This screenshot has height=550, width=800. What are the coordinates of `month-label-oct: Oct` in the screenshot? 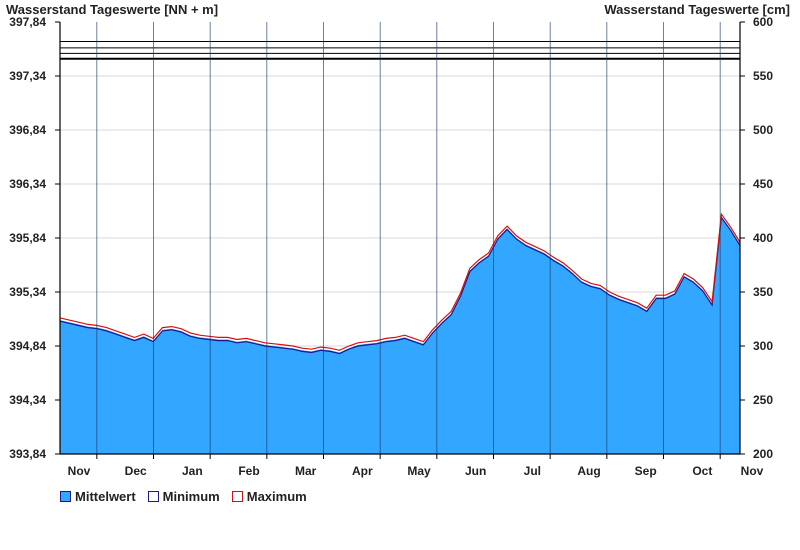 It's located at (702, 471).